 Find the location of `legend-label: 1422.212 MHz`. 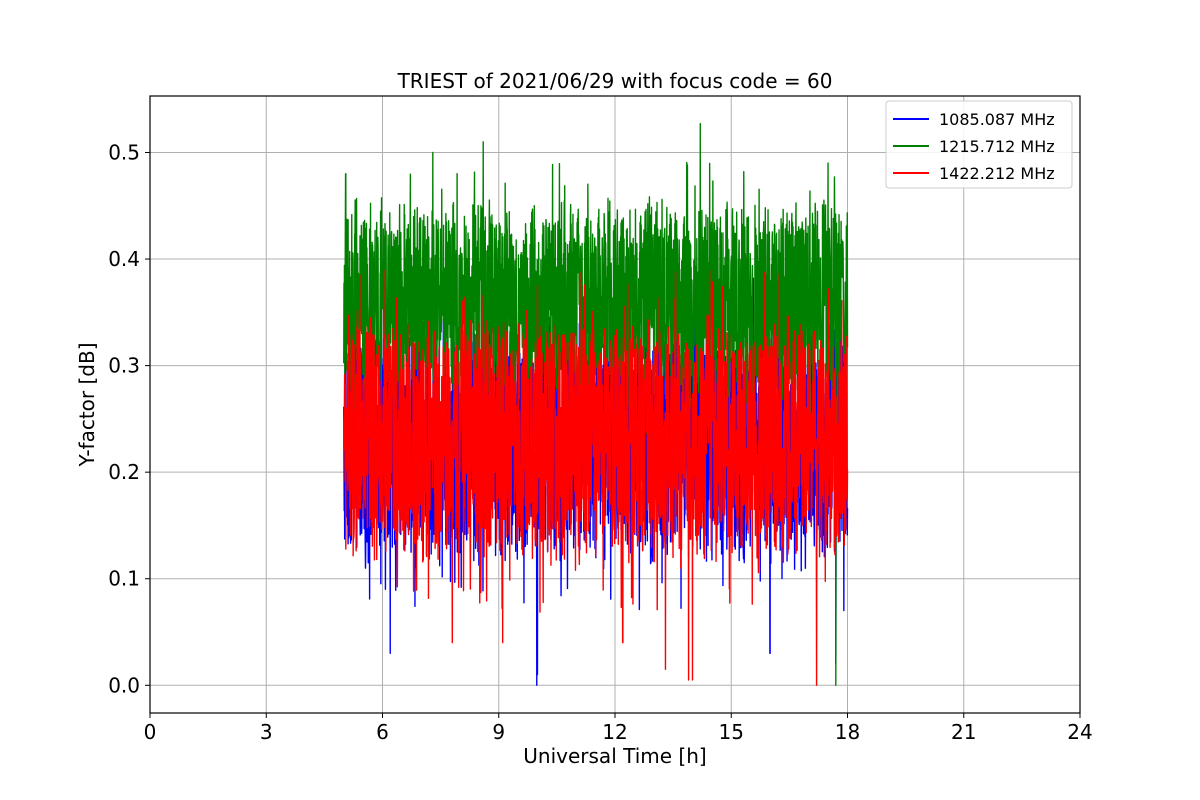

legend-label: 1422.212 MHz is located at coordinates (997, 173).